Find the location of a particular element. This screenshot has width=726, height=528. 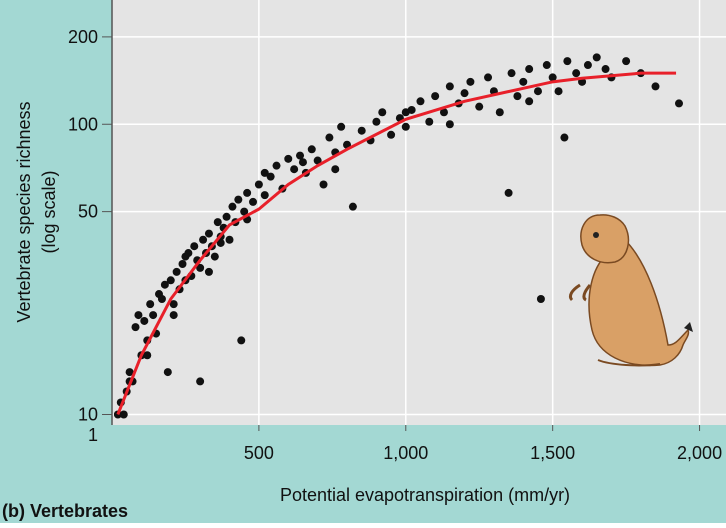

x-tick-label: 1,500 is located at coordinates (552, 453).